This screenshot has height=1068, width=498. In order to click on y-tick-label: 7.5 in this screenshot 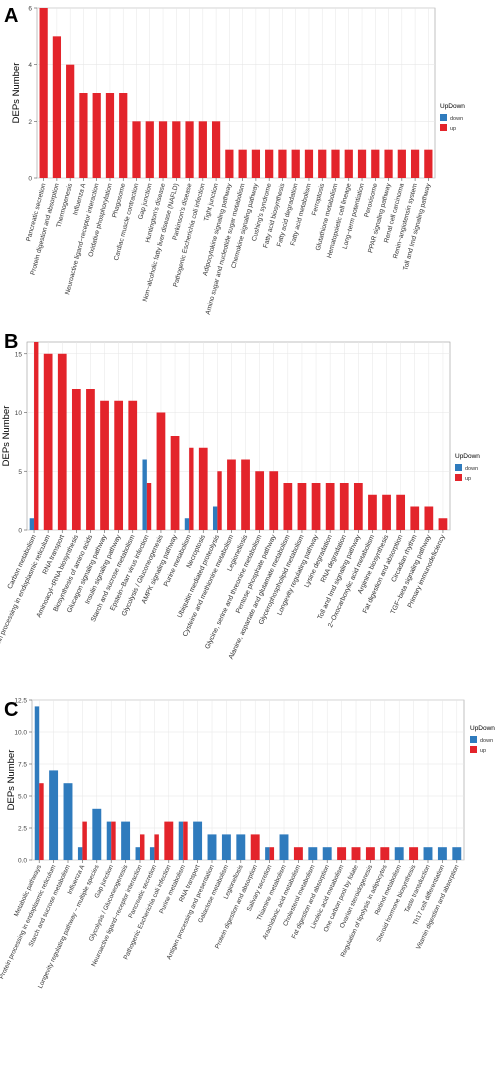, I will do `click(22, 765)`.